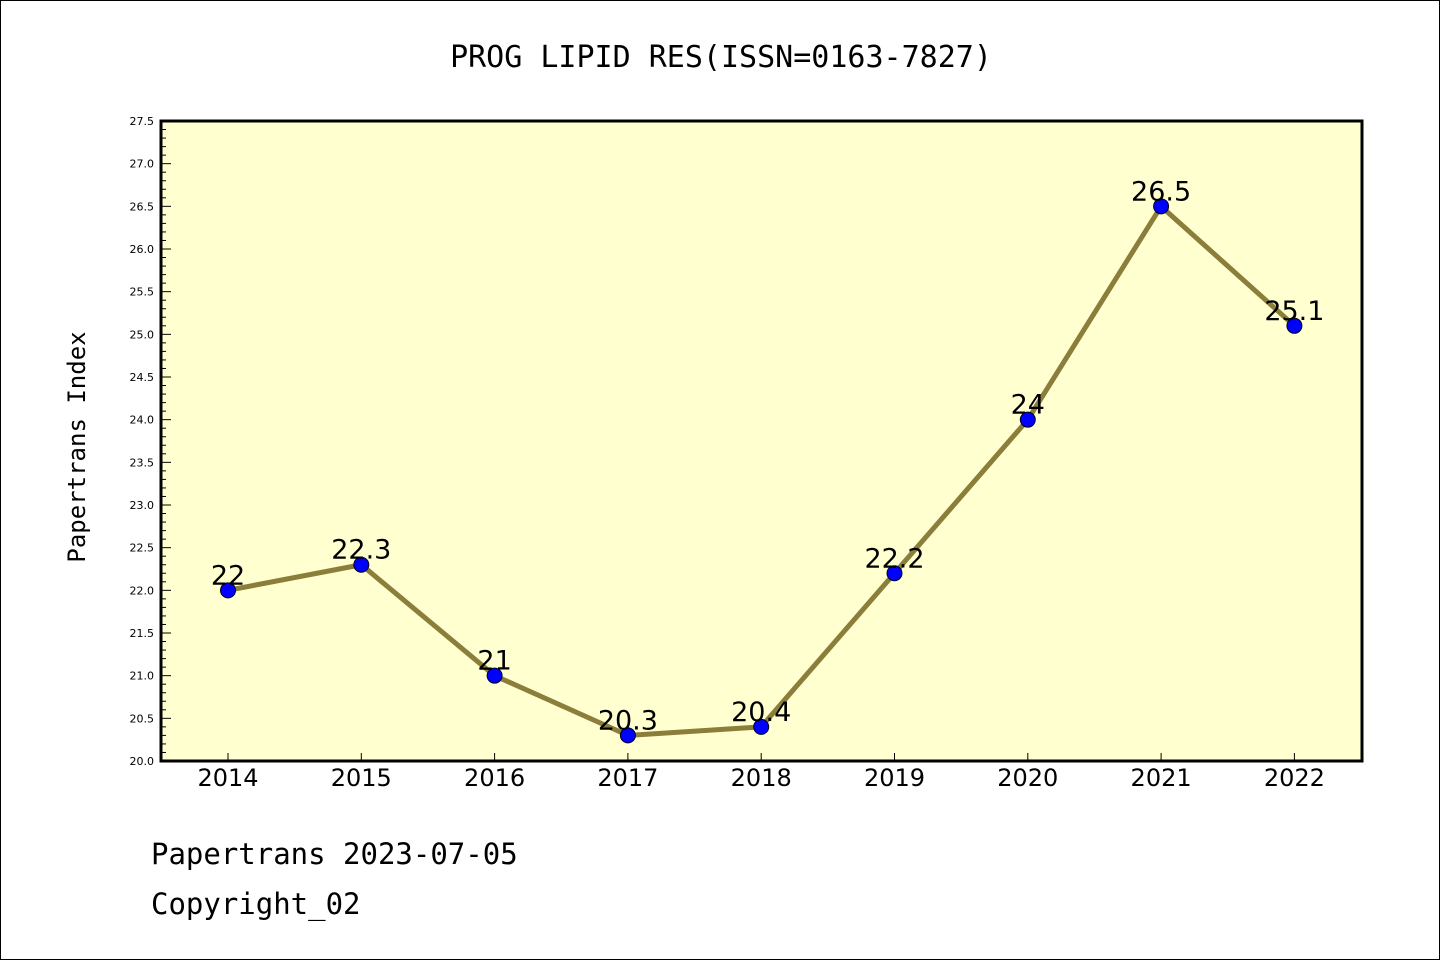 The image size is (1440, 961). What do you see at coordinates (142, 164) in the screenshot?
I see `y-tick-label: 27.0` at bounding box center [142, 164].